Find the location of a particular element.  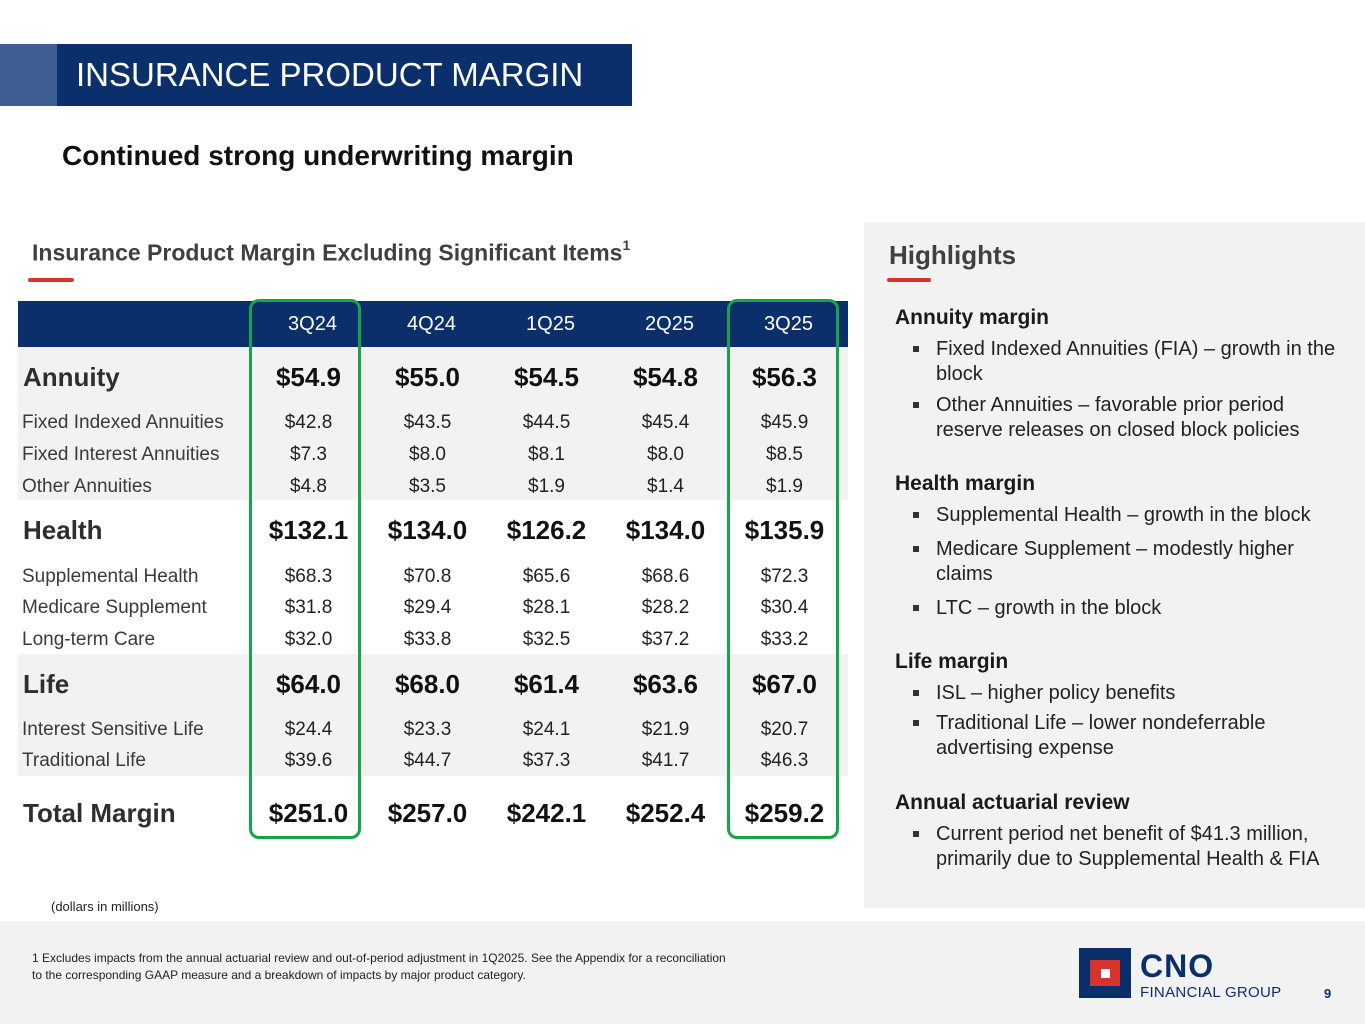

table-cell: $43.5 is located at coordinates (427, 422).